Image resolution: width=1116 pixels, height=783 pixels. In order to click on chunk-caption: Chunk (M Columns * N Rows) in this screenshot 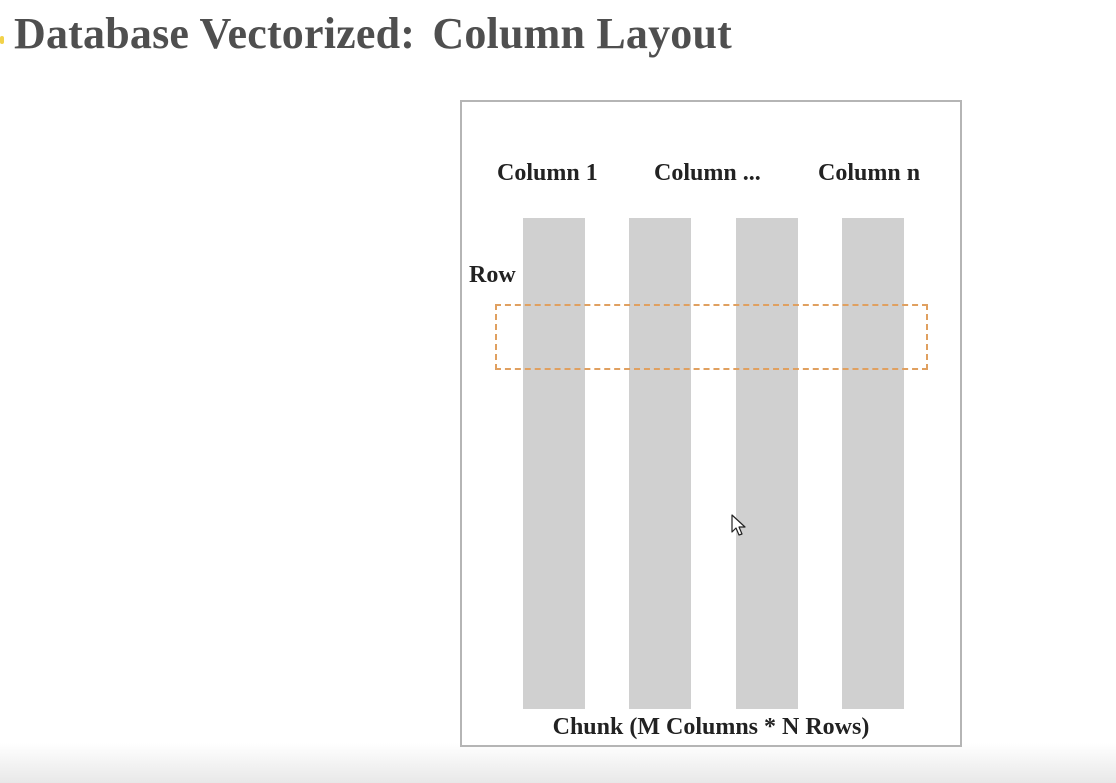, I will do `click(711, 727)`.